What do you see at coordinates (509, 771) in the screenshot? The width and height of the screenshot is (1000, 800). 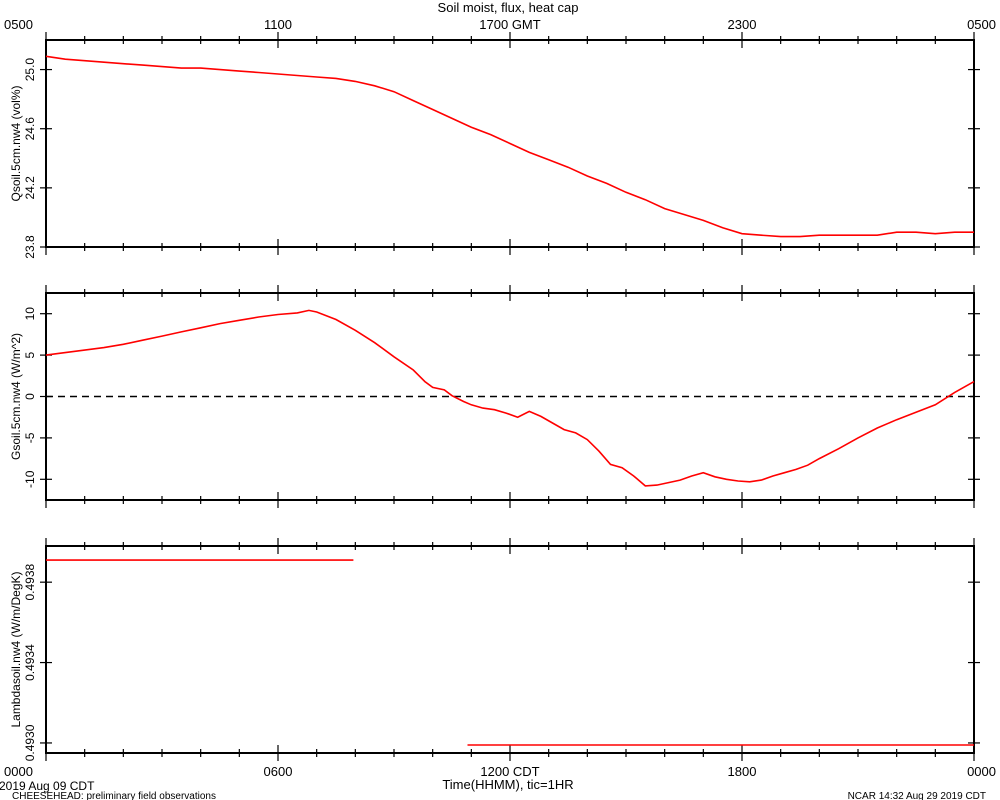 I see `bottom-tick-label: 1200 CDT` at bounding box center [509, 771].